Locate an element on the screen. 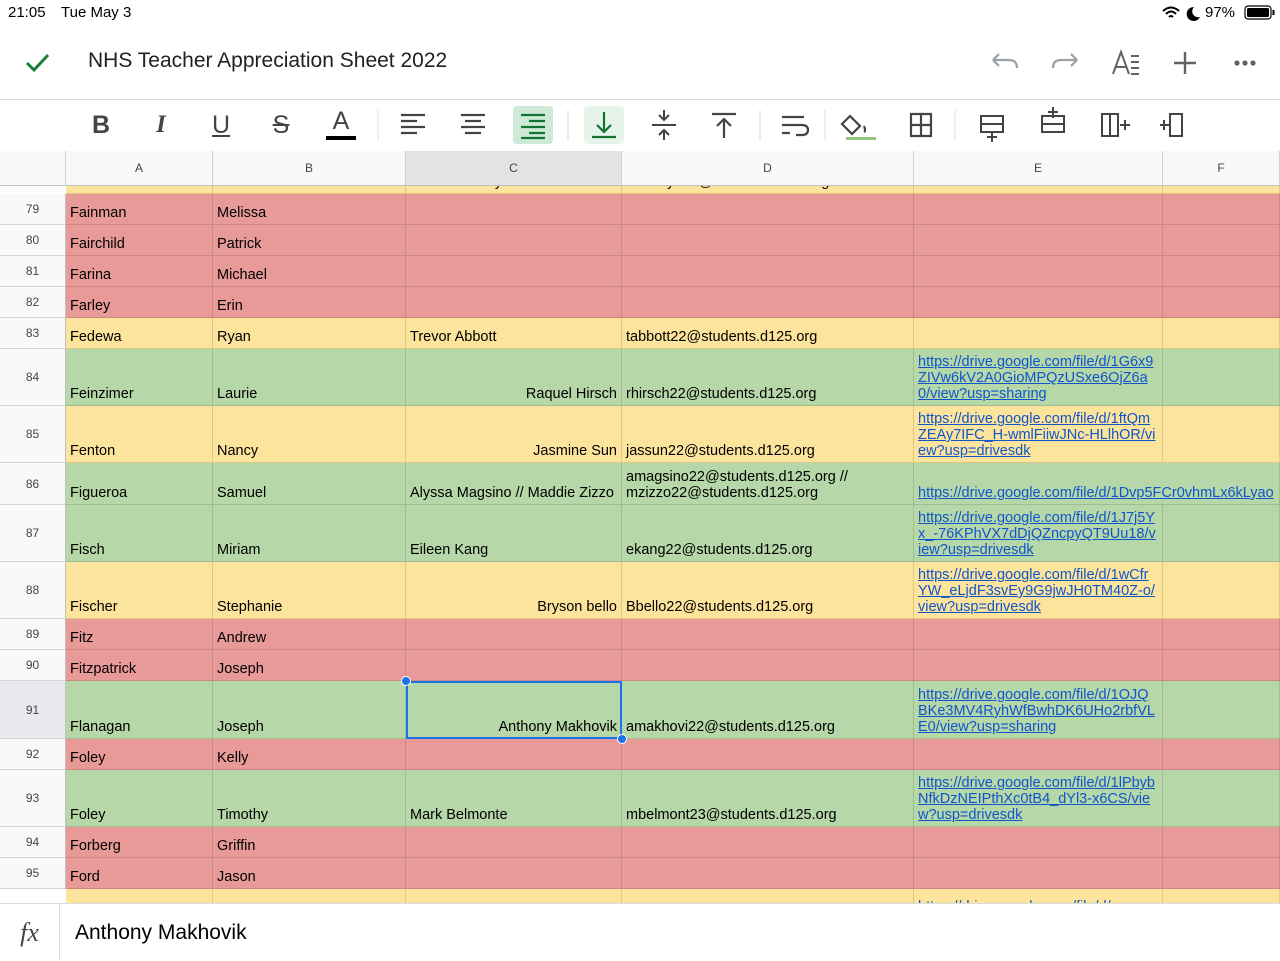  column-header: E is located at coordinates (1038, 168).